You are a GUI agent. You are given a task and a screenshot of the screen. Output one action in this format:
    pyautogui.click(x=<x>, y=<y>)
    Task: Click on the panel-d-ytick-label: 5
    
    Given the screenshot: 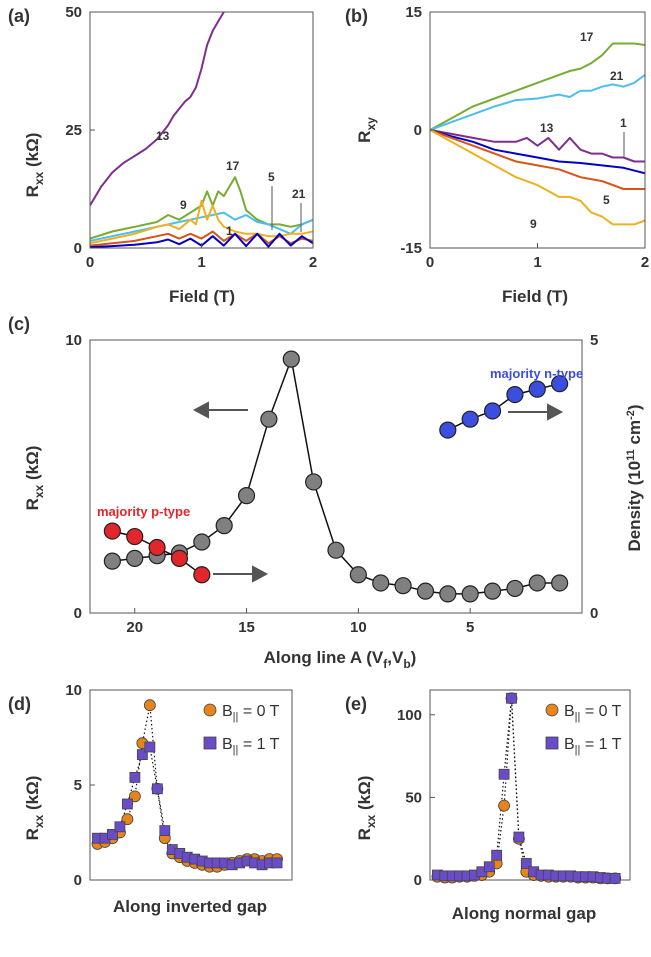 What is the action you would take?
    pyautogui.click(x=78, y=785)
    